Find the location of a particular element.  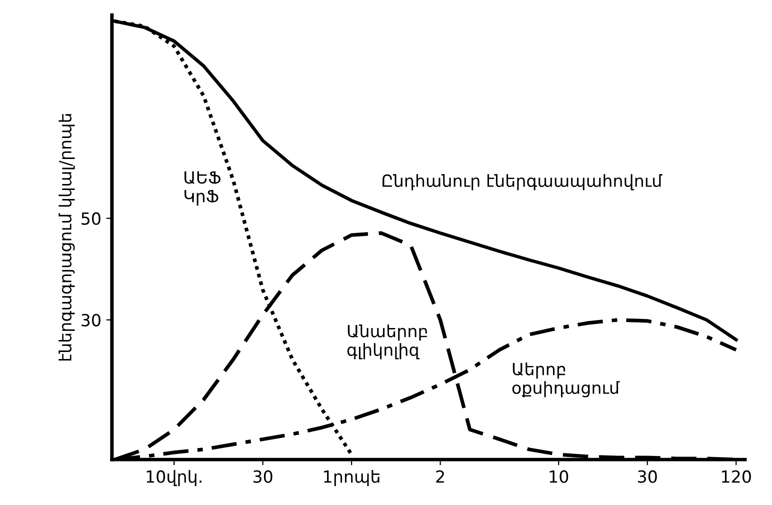

series-label: ԱԵՖ ԿրՖ is located at coordinates (202, 188).